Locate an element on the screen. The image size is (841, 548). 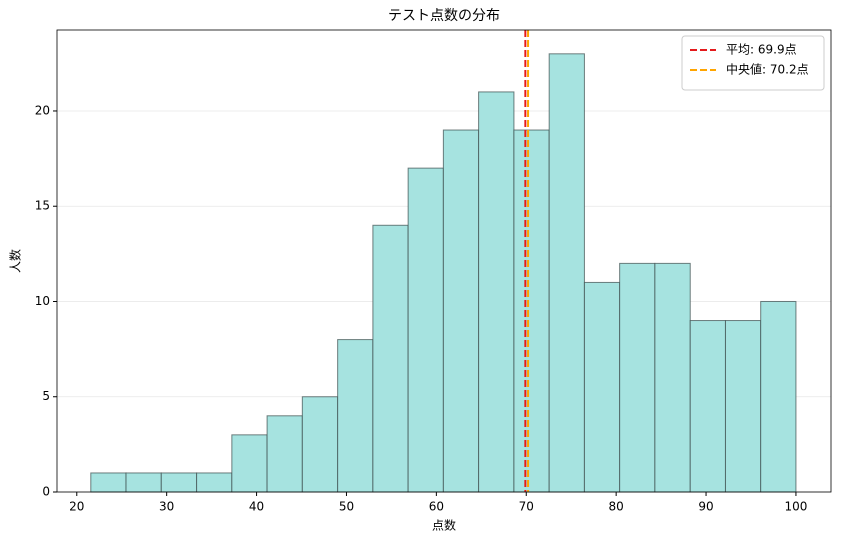
x-tick-label: 70 is located at coordinates (526, 507).